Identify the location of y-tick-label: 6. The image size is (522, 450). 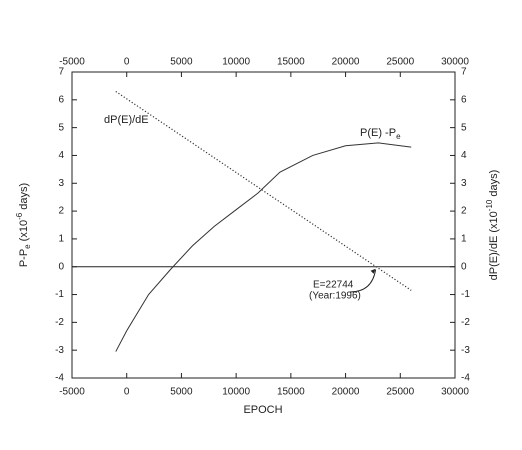
(61, 99).